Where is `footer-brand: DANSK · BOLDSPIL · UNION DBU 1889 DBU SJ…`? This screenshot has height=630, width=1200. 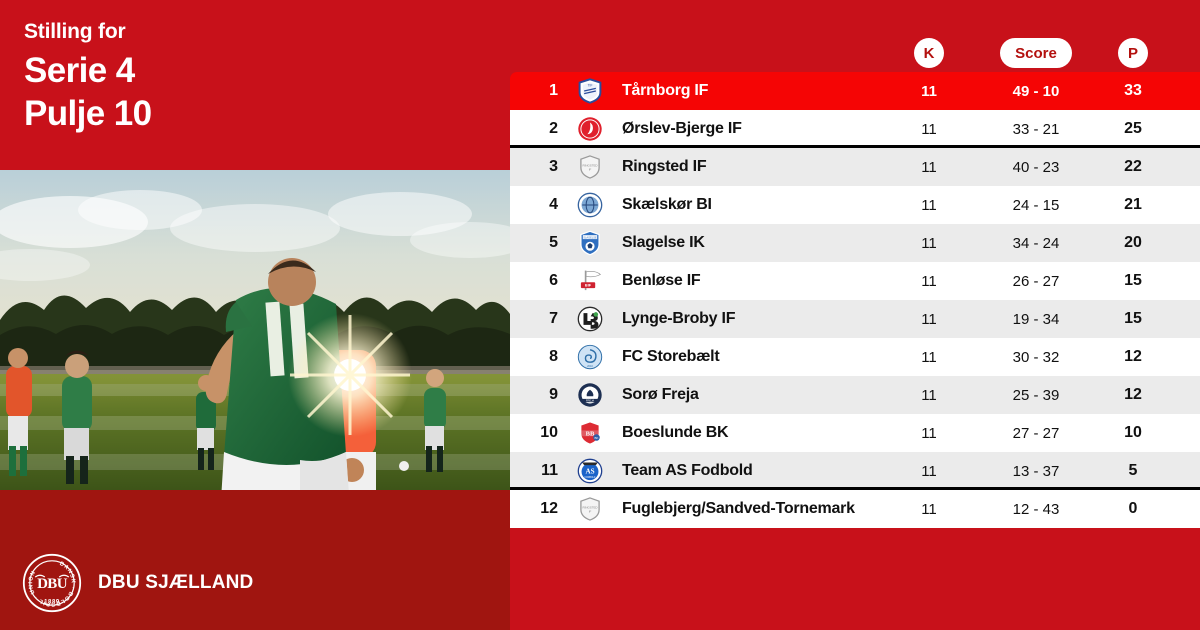 footer-brand: DANSK · BOLDSPIL · UNION DBU 1889 DBU SJ… is located at coordinates (137, 583).